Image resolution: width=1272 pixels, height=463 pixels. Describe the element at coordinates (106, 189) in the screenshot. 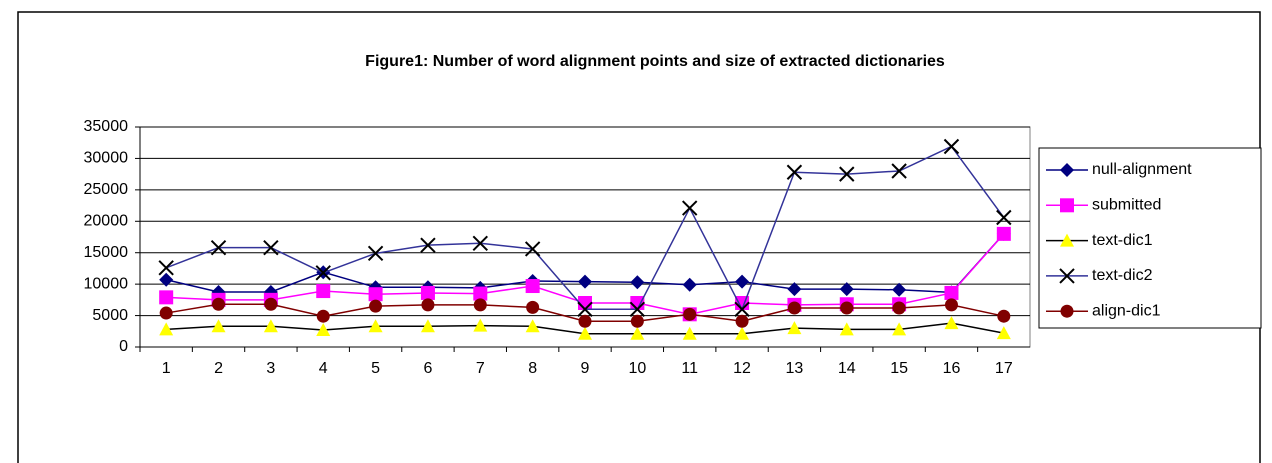

I see `y-tick-label: 25000` at that location.